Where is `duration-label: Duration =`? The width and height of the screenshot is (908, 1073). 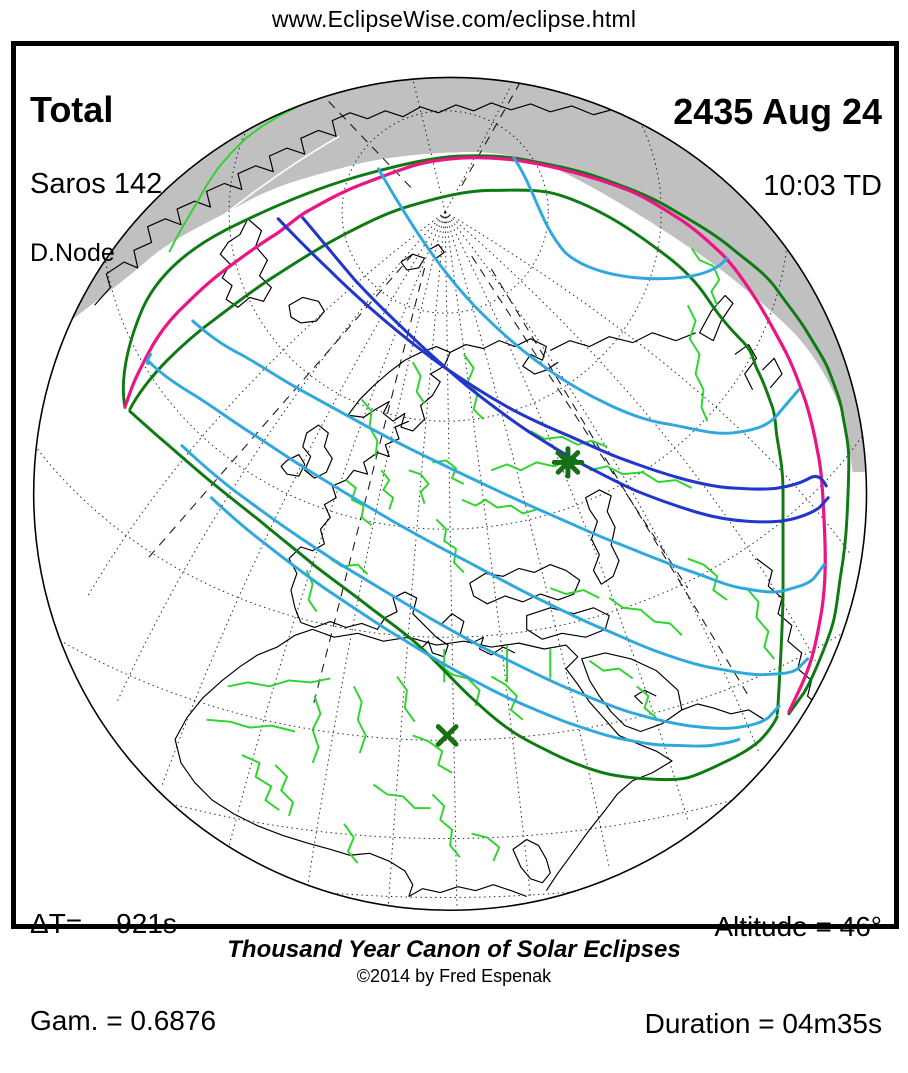
duration-label: Duration = is located at coordinates (709, 1024).